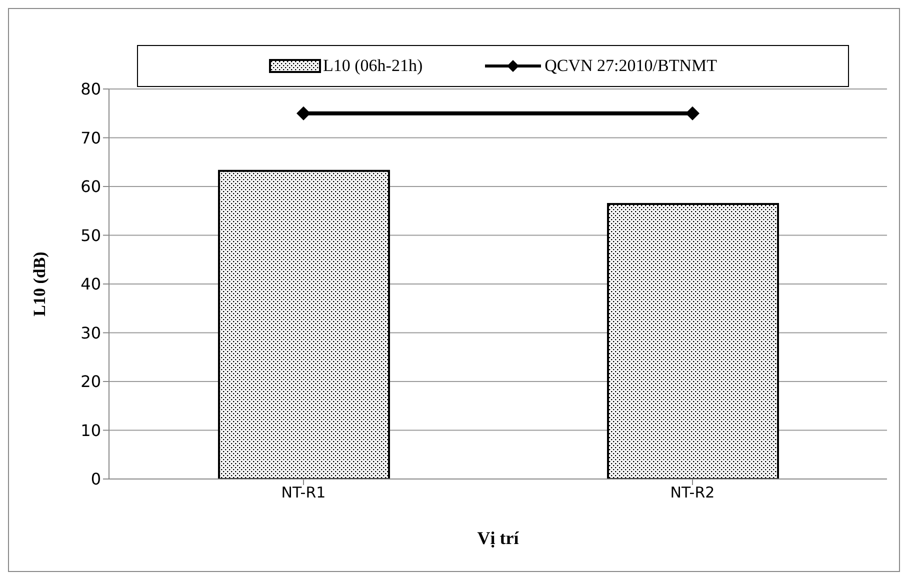 This screenshot has height=580, width=908. I want to click on legend-label: L10 (06h-21h), so click(373, 66).